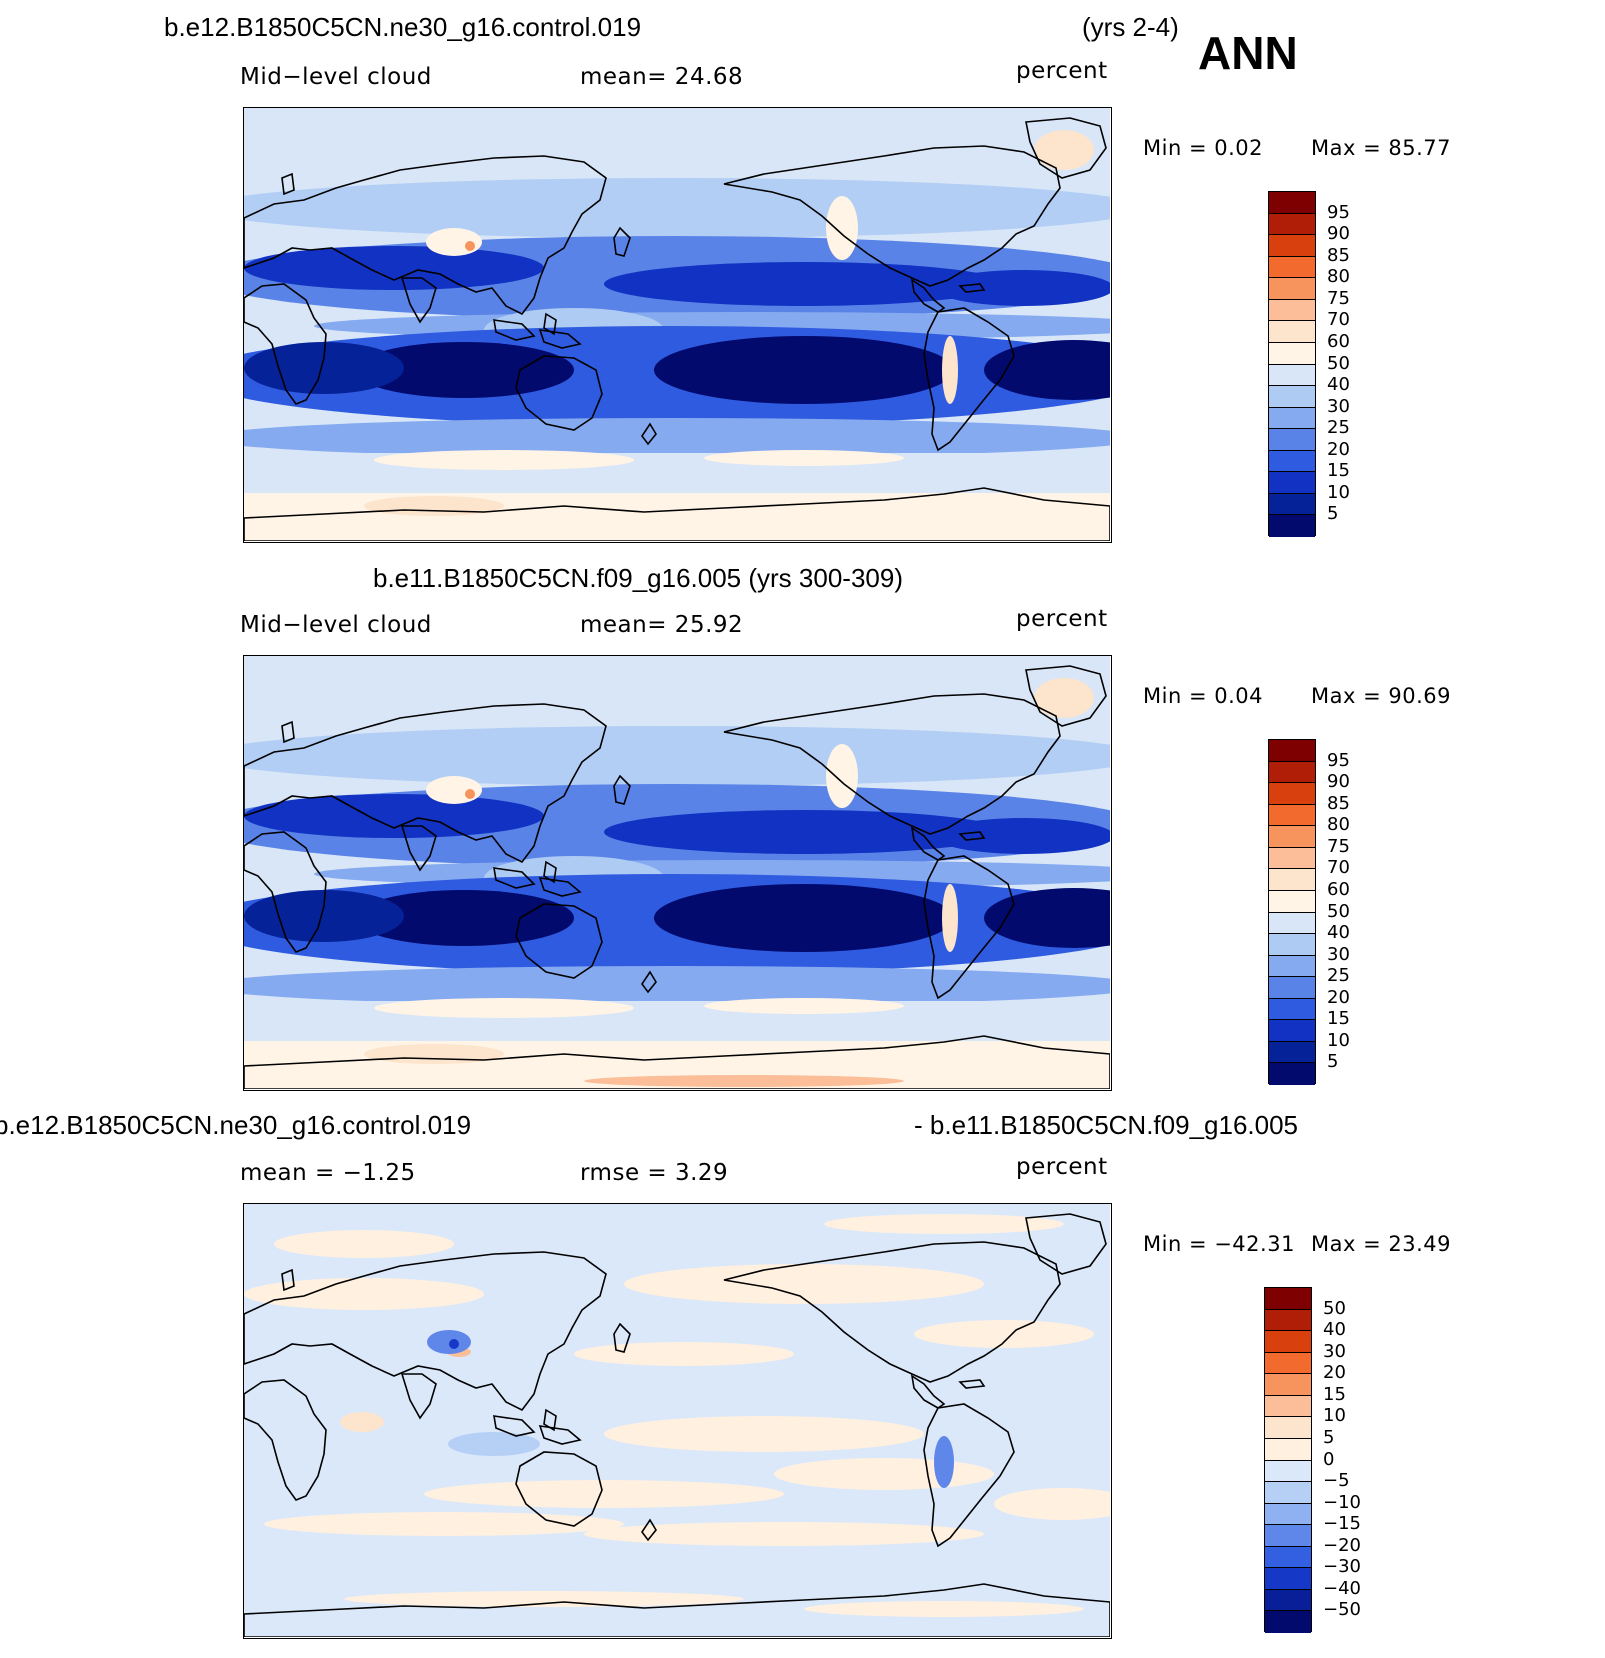 The image size is (1605, 1658). Describe the element at coordinates (1342, 1524) in the screenshot. I see `colorbar-tick-label: −15` at that location.